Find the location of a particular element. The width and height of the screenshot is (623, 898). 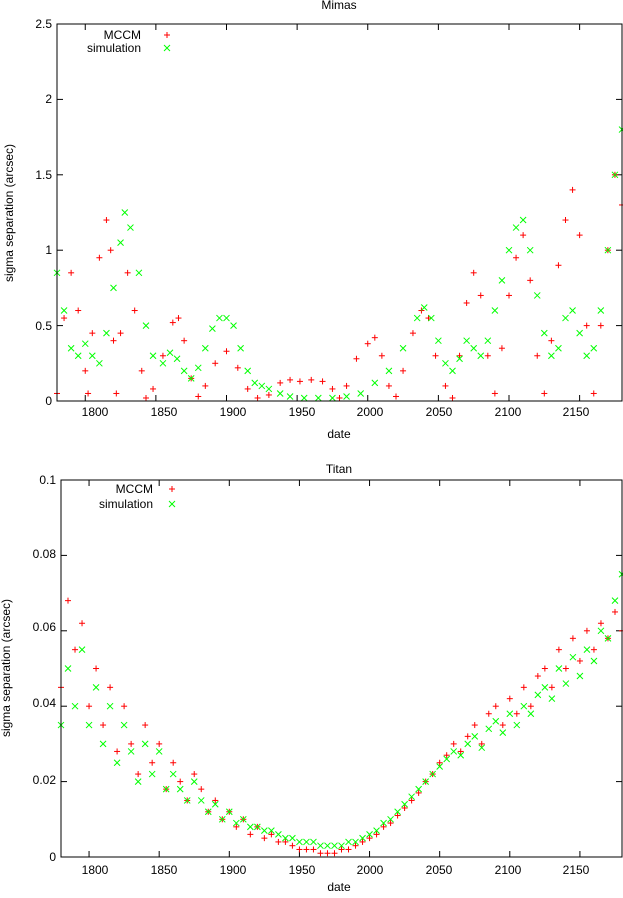

legend: MCCM simulation is located at coordinates (137, 496).